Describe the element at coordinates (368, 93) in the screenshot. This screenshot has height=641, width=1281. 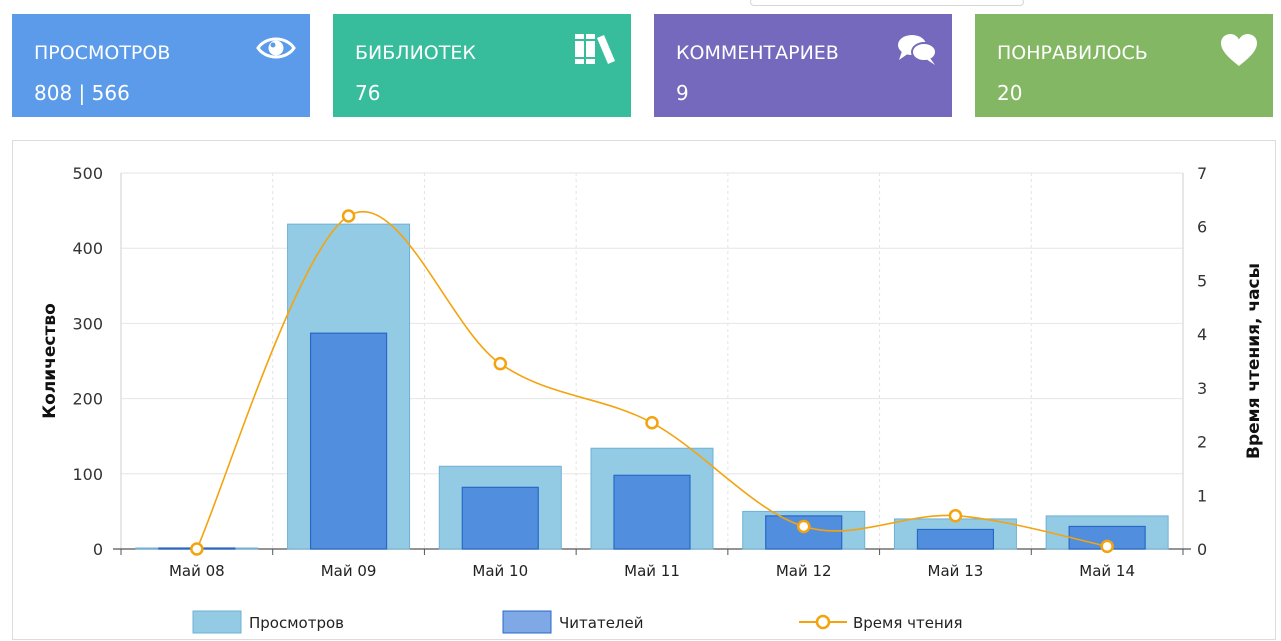
I see `stat-value: 76` at that location.